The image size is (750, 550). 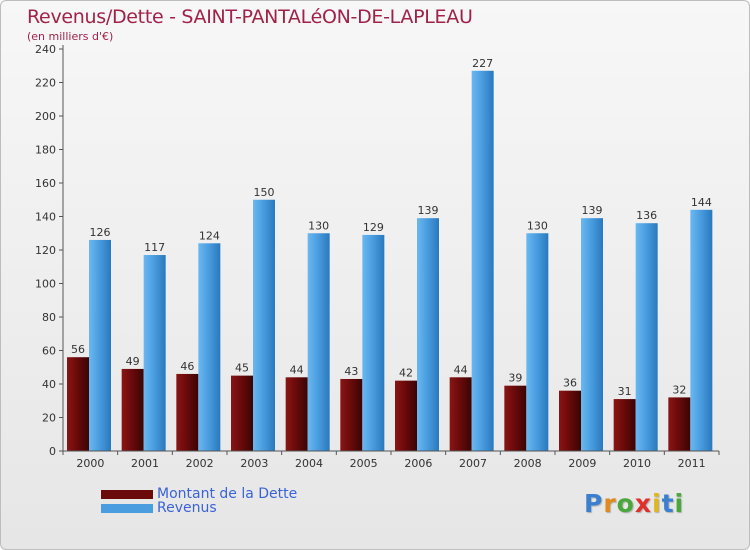 I want to click on x-tick-label: 2010, so click(x=637, y=463).